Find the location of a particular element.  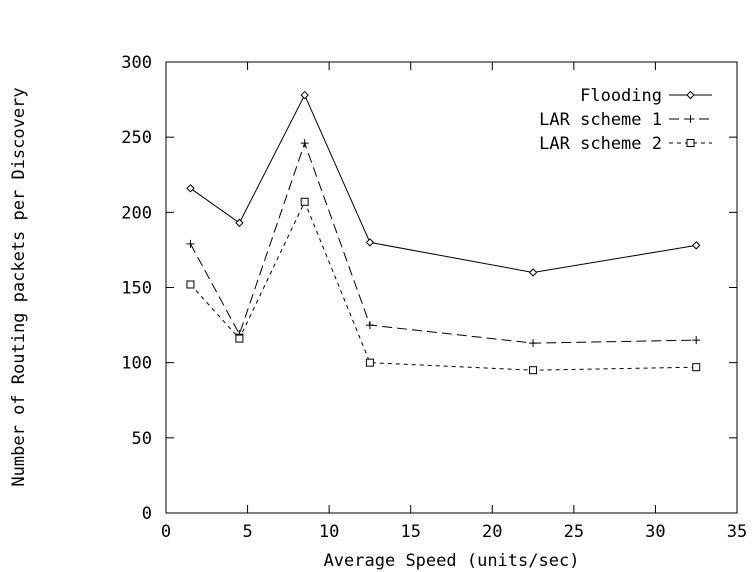

y-axis-title: Number of Routing packets per Discovery is located at coordinates (19, 286).